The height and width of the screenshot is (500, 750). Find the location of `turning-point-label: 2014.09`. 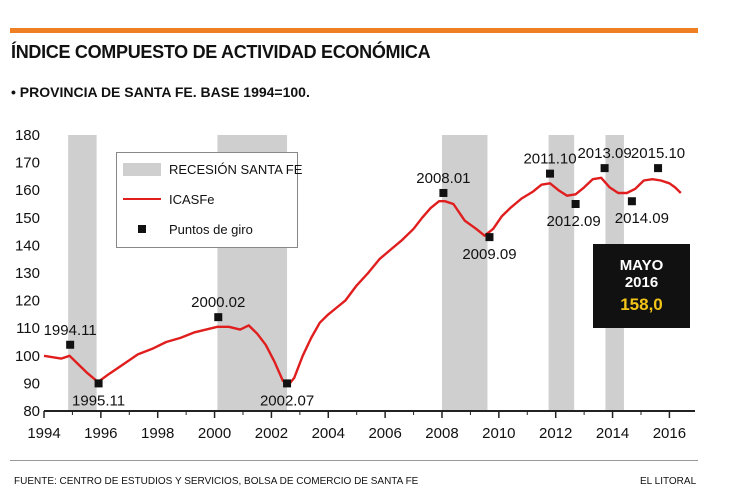

turning-point-label: 2014.09 is located at coordinates (642, 218).